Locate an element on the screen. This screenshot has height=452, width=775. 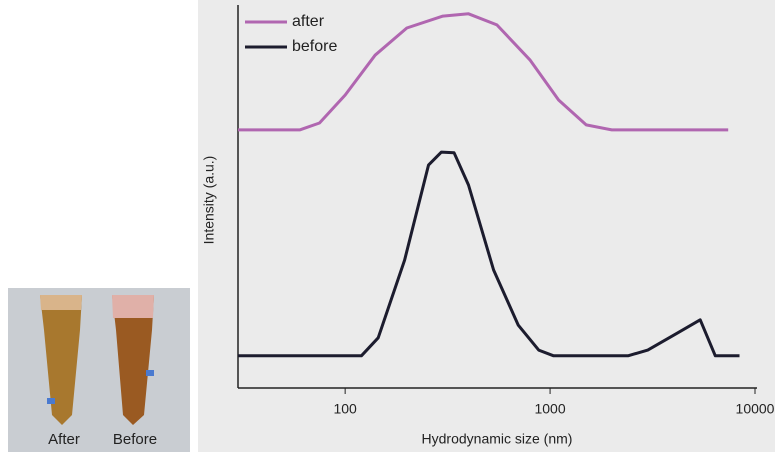
tube-after is located at coordinates (61, 360).